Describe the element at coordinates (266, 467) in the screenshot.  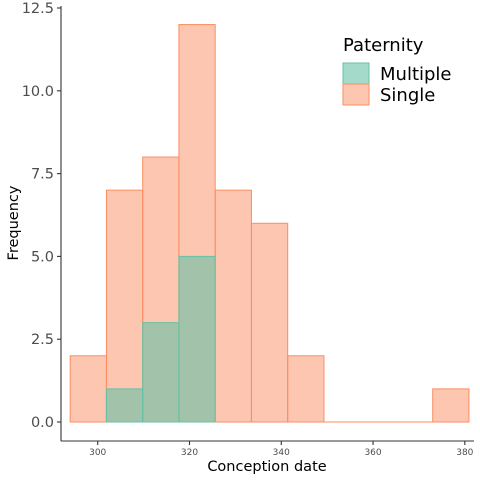
I see `x-axis-title: Conception date` at that location.